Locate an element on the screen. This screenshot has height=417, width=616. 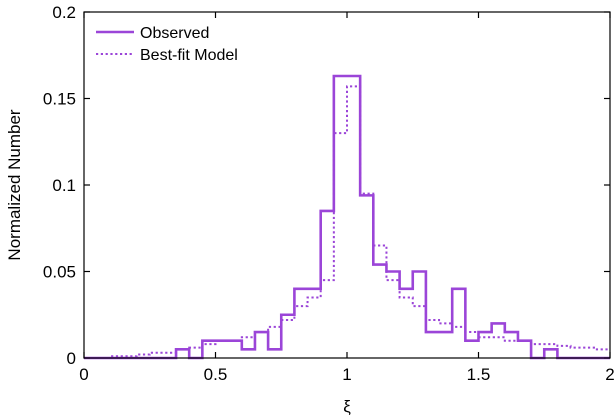
legend: Observed Best-fit Model is located at coordinates (167, 44).